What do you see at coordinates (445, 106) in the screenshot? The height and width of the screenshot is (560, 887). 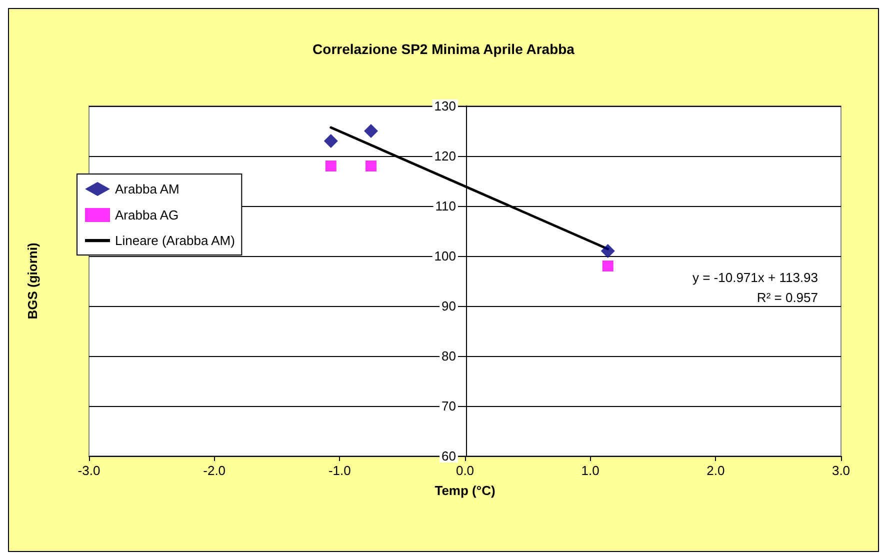 I see `y-tick-label: 130` at bounding box center [445, 106].